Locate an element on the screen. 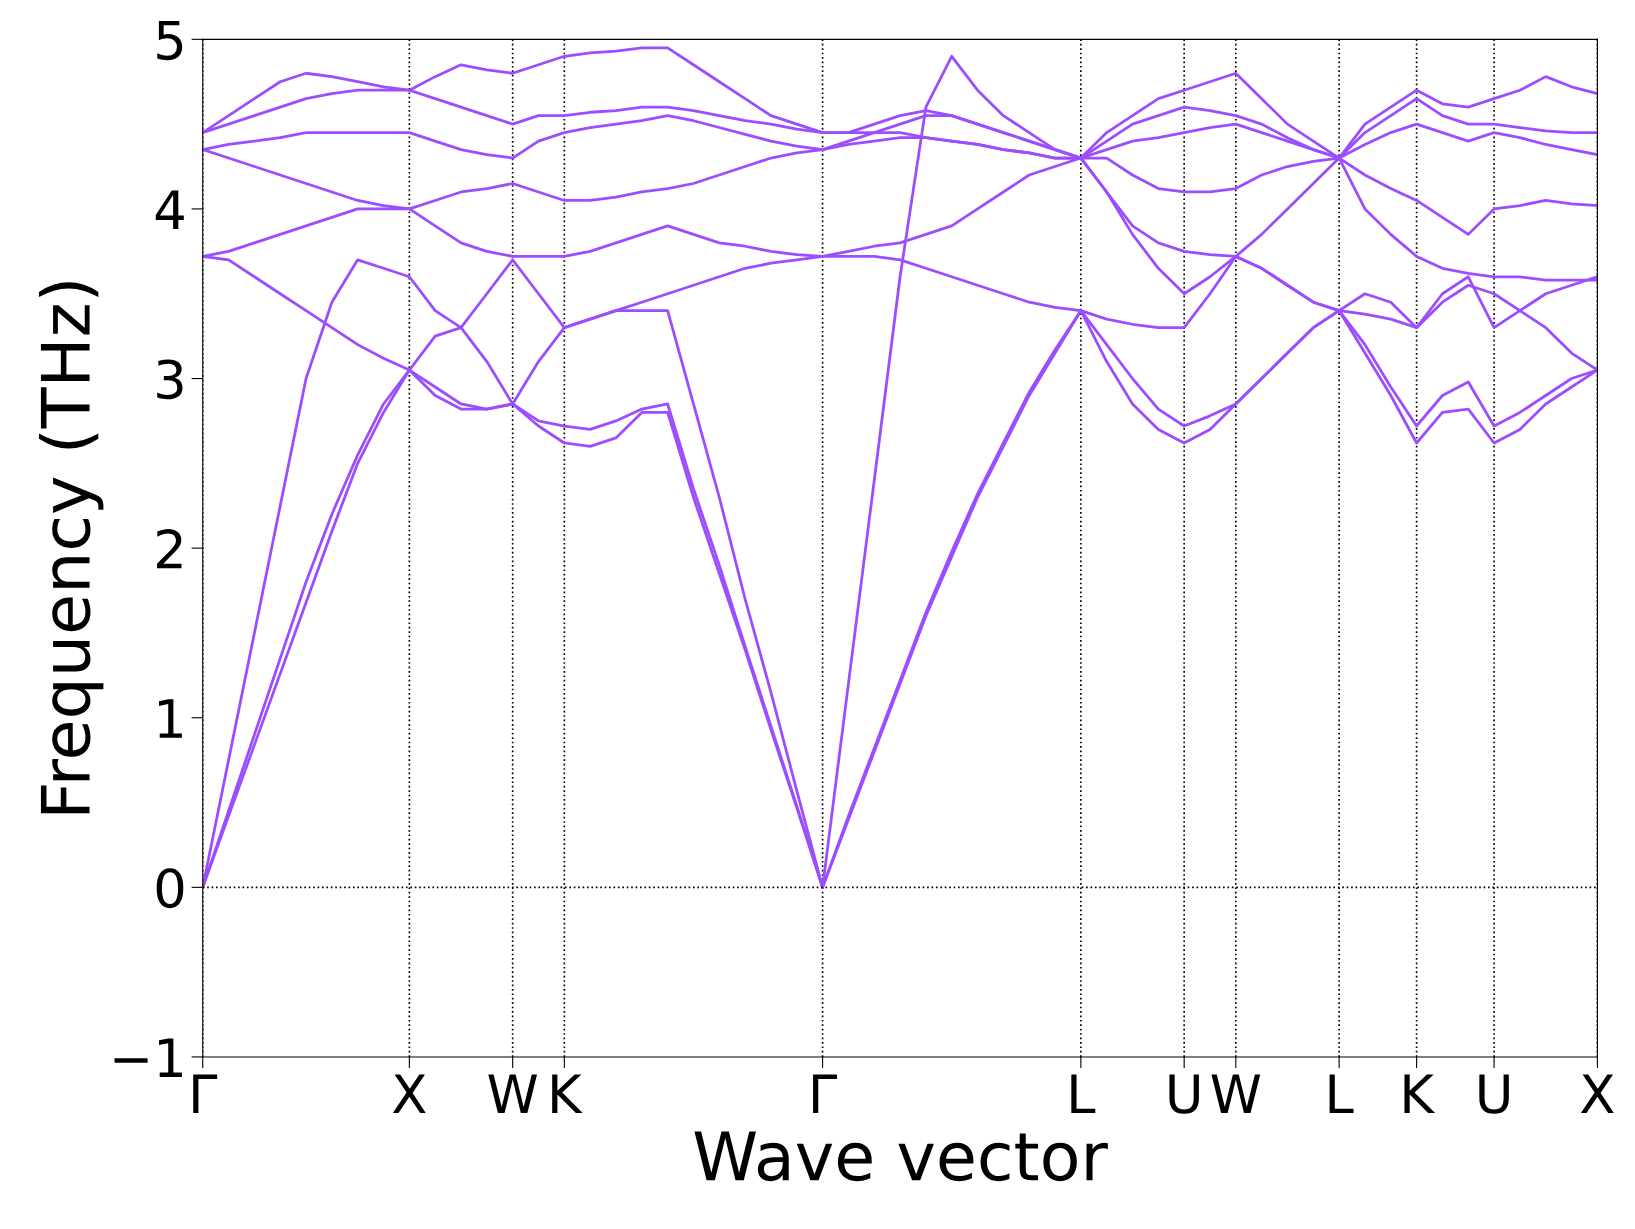  y-tick-label: −1 is located at coordinates (148, 1057).